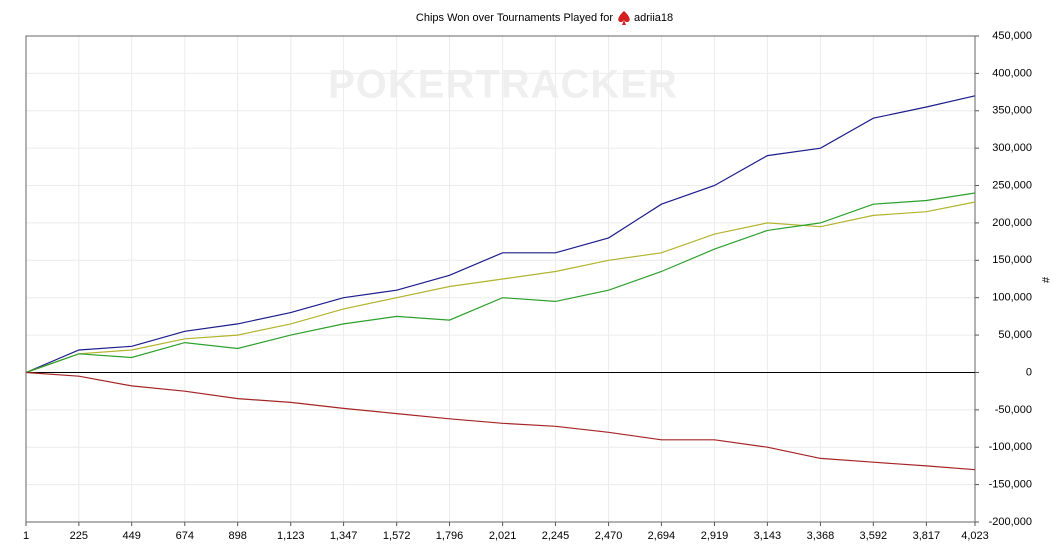 This screenshot has width=1058, height=546. What do you see at coordinates (1012, 73) in the screenshot?
I see `y-tick-label: 400,000` at bounding box center [1012, 73].